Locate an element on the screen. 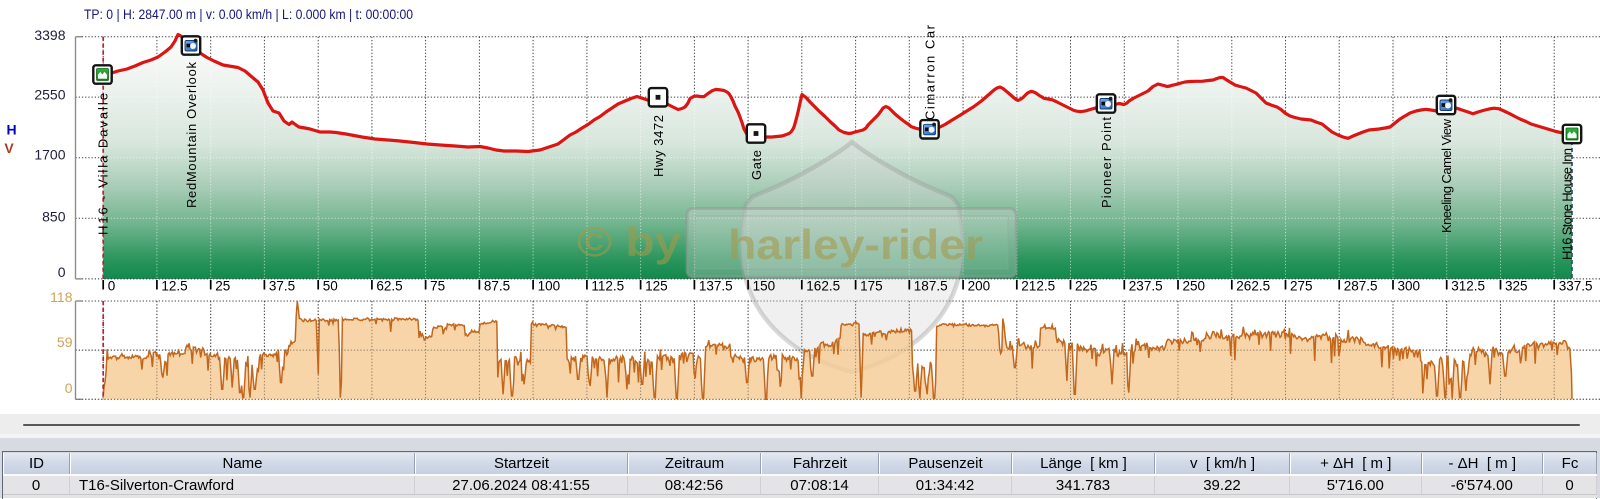 The width and height of the screenshot is (1600, 499). svg-text: 118 is located at coordinates (61, 297).